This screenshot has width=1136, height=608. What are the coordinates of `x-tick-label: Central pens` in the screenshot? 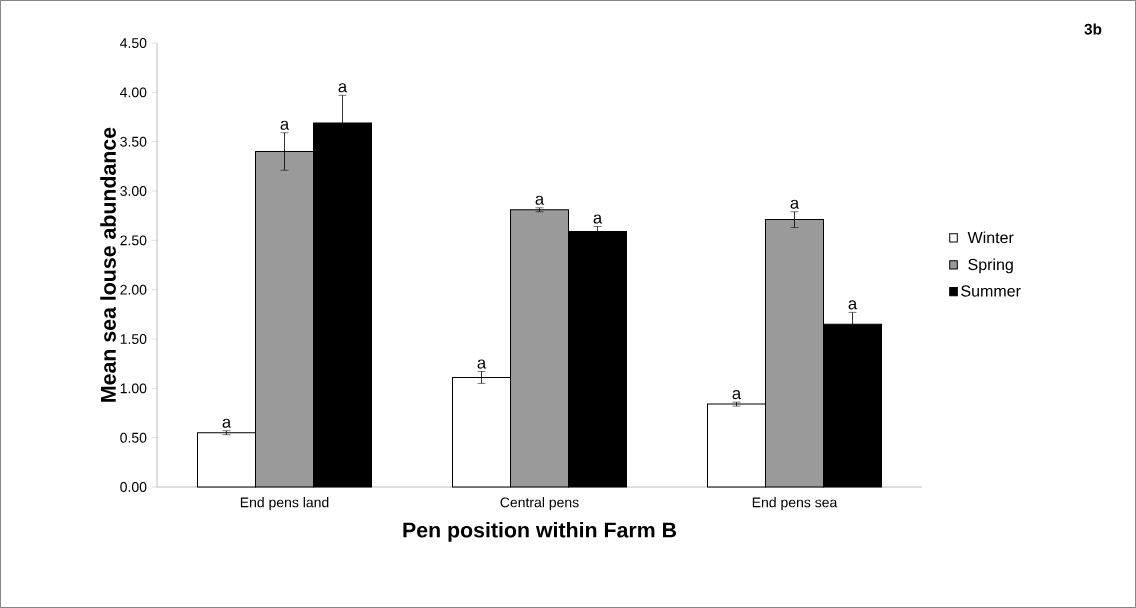 It's located at (539, 504).